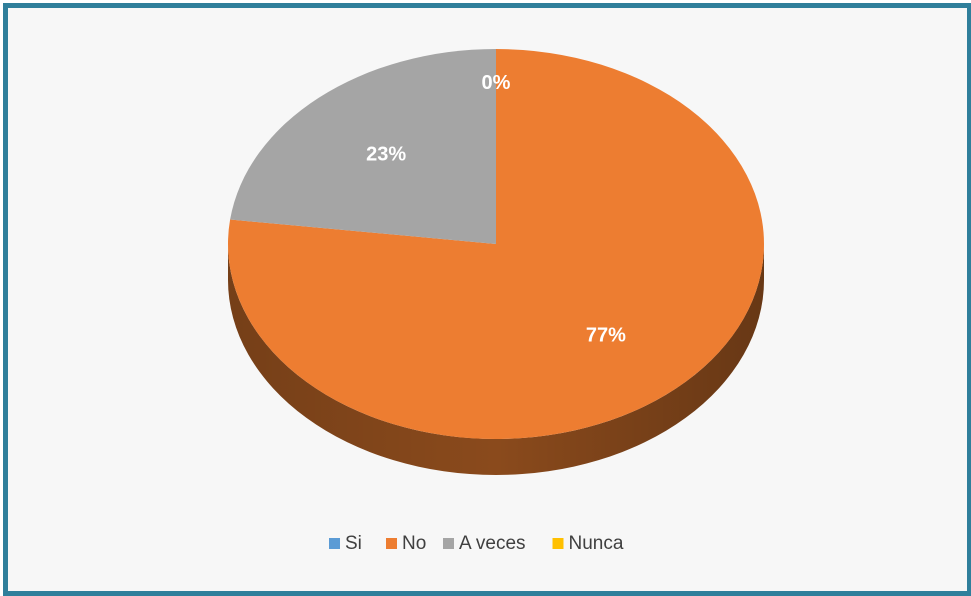 The image size is (971, 596). Describe the element at coordinates (334, 543) in the screenshot. I see `legend-swatch-si` at that location.